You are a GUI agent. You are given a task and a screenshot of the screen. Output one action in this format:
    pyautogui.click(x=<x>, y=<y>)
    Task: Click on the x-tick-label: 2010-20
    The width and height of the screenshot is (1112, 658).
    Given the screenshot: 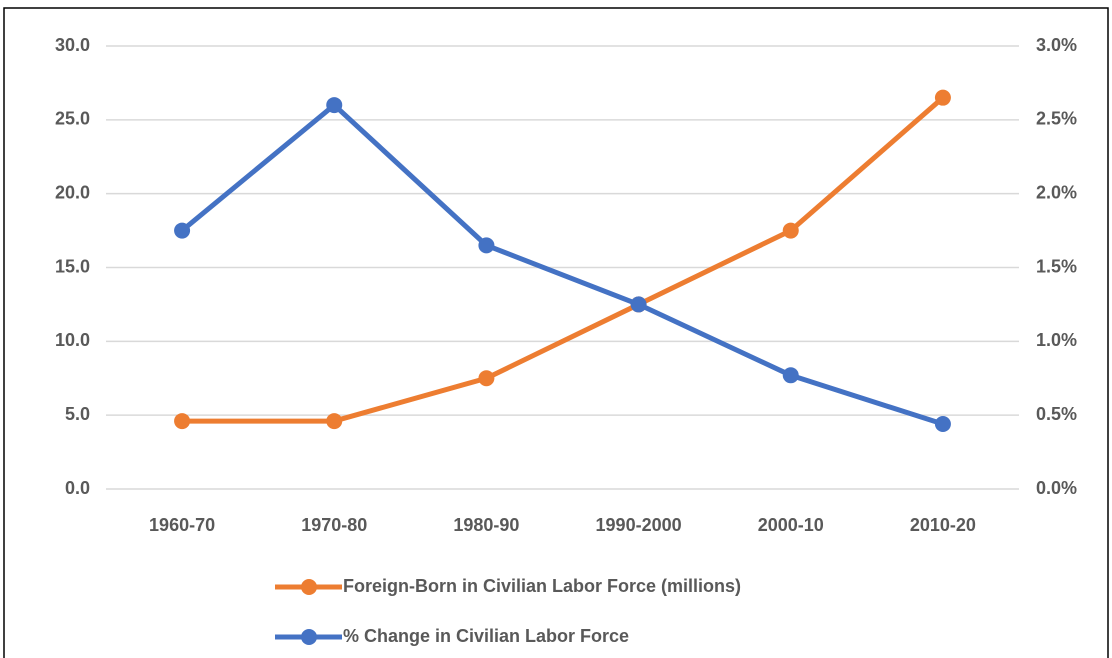 What is the action you would take?
    pyautogui.click(x=943, y=525)
    